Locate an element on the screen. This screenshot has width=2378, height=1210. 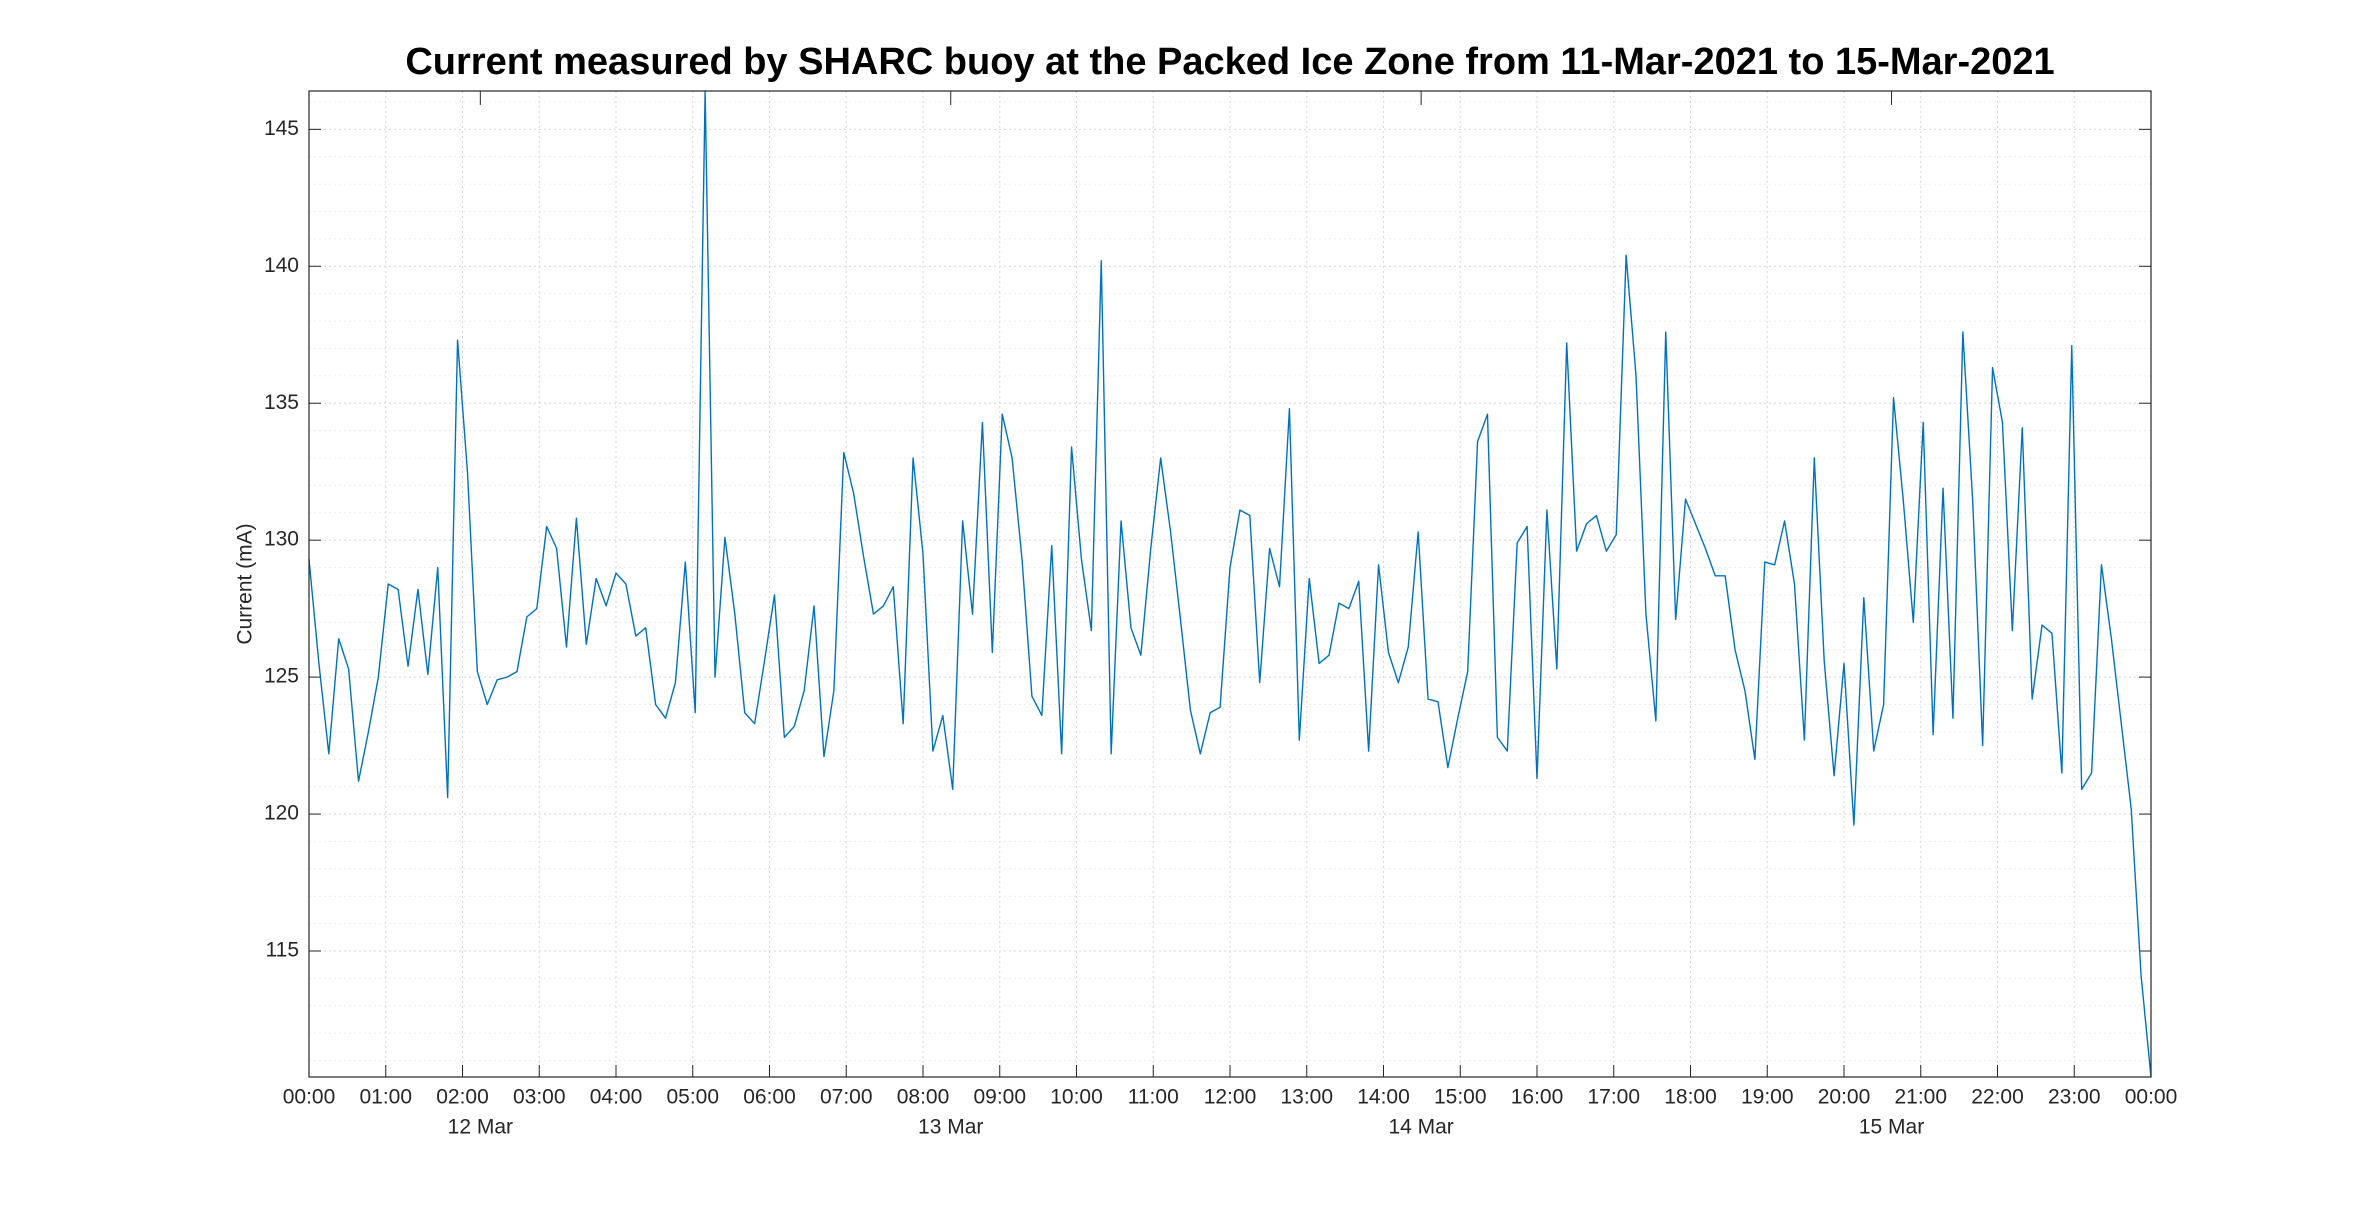
x-tick-label: 02:00 is located at coordinates (462, 1097).